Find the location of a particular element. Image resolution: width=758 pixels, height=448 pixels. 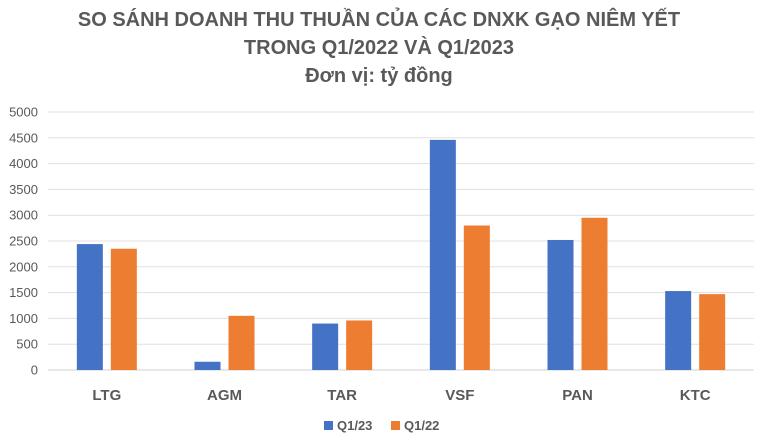

y-tick-label: 500 is located at coordinates (27, 344).